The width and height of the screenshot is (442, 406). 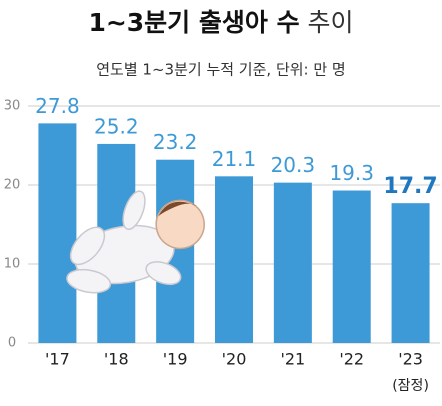 What do you see at coordinates (116, 359) in the screenshot?
I see `x-tick-label: '18` at bounding box center [116, 359].